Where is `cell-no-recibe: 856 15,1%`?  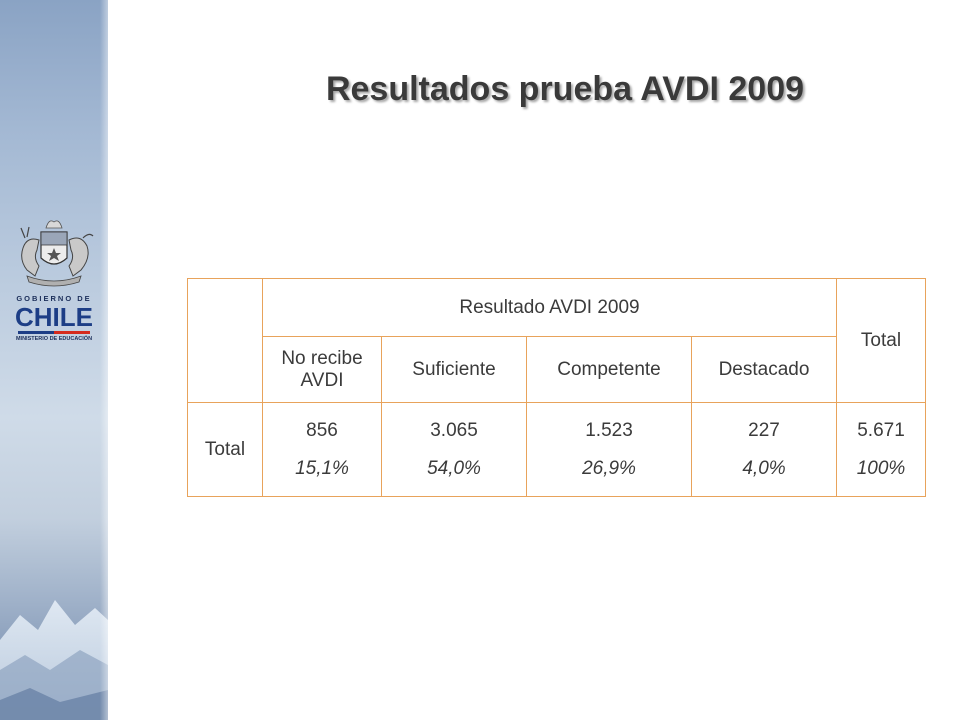
cell-no-recibe: 856 15,1% is located at coordinates (322, 449).